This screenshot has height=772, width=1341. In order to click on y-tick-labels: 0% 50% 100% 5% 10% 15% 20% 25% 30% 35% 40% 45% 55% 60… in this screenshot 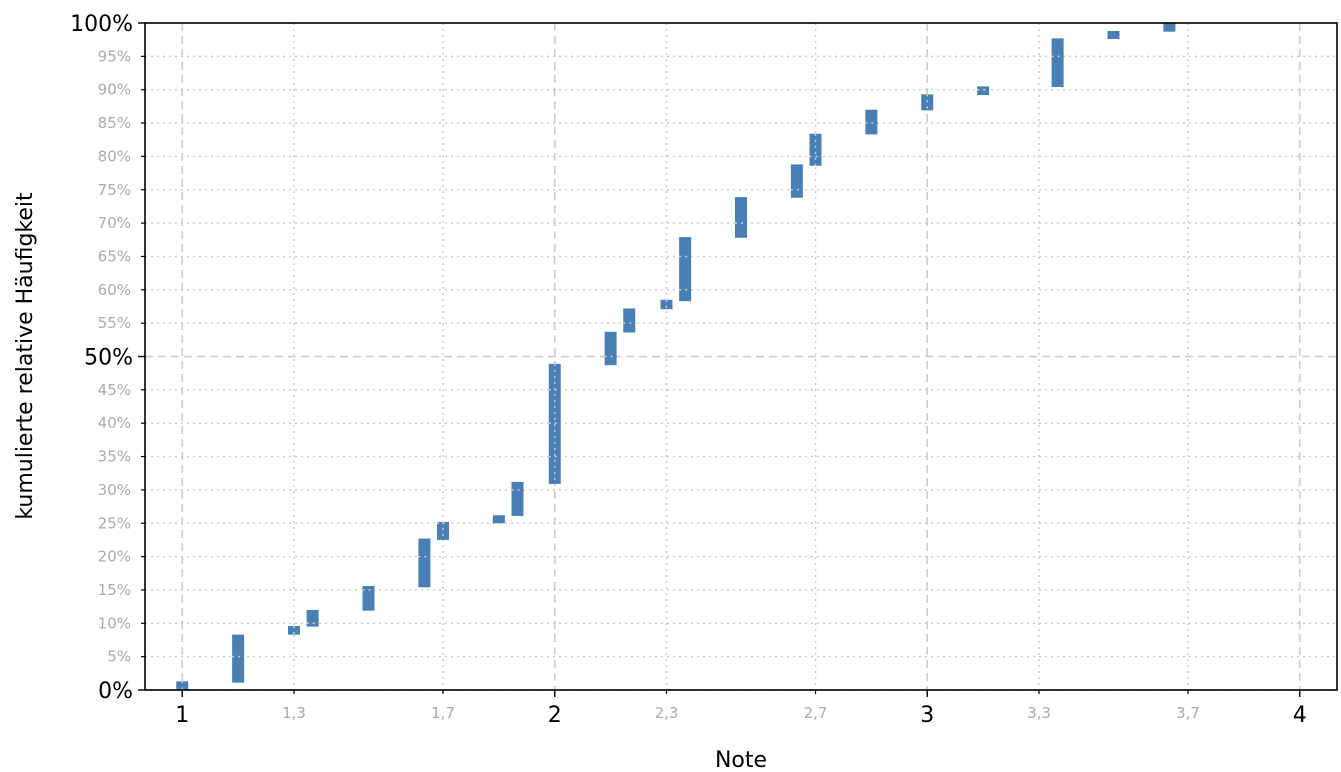, I will do `click(101, 358)`.